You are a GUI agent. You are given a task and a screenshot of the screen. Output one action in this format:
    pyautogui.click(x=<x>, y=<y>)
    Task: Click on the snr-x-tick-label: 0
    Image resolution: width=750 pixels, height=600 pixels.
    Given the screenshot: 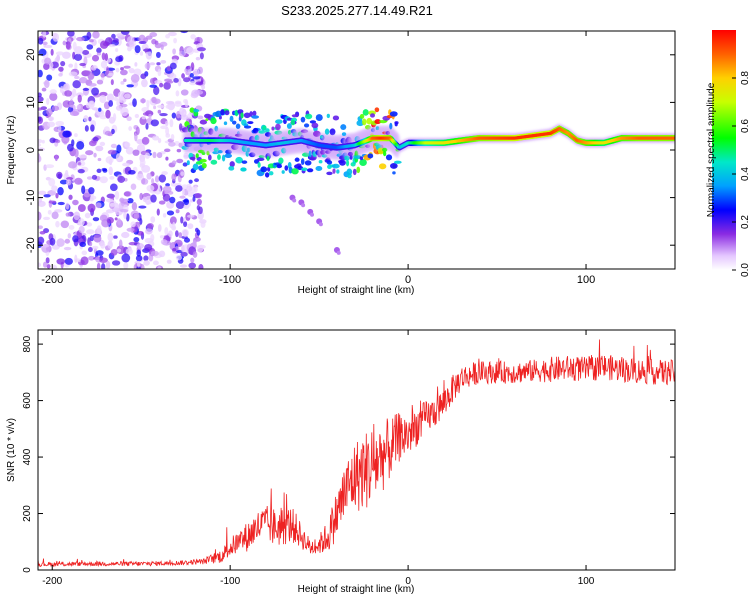 What is the action you would take?
    pyautogui.click(x=408, y=581)
    